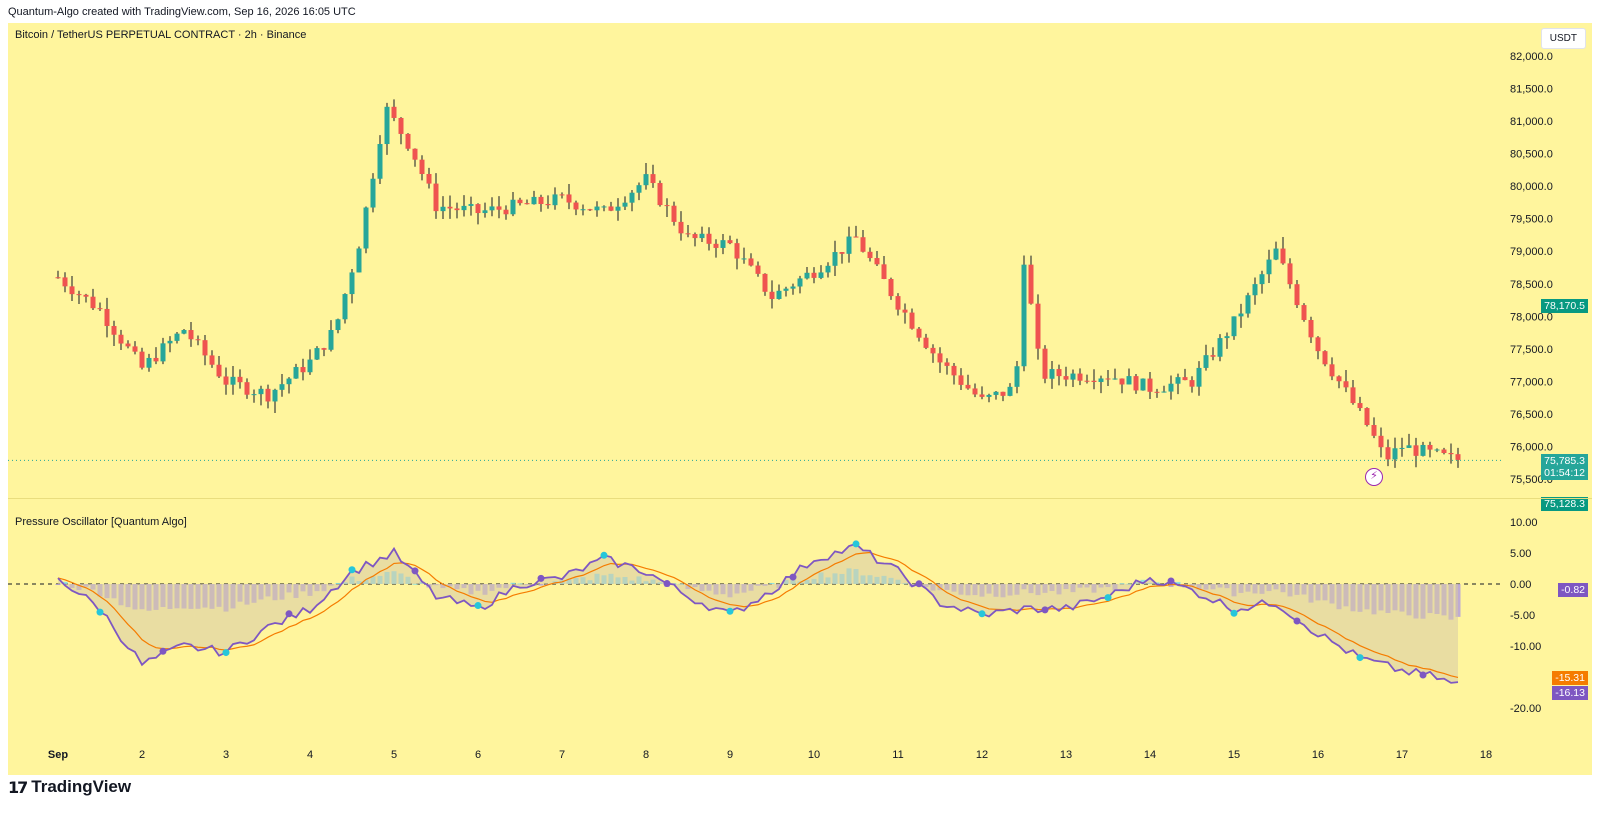 This screenshot has height=829, width=1600. I want to click on time-axis-label: 7, so click(562, 755).